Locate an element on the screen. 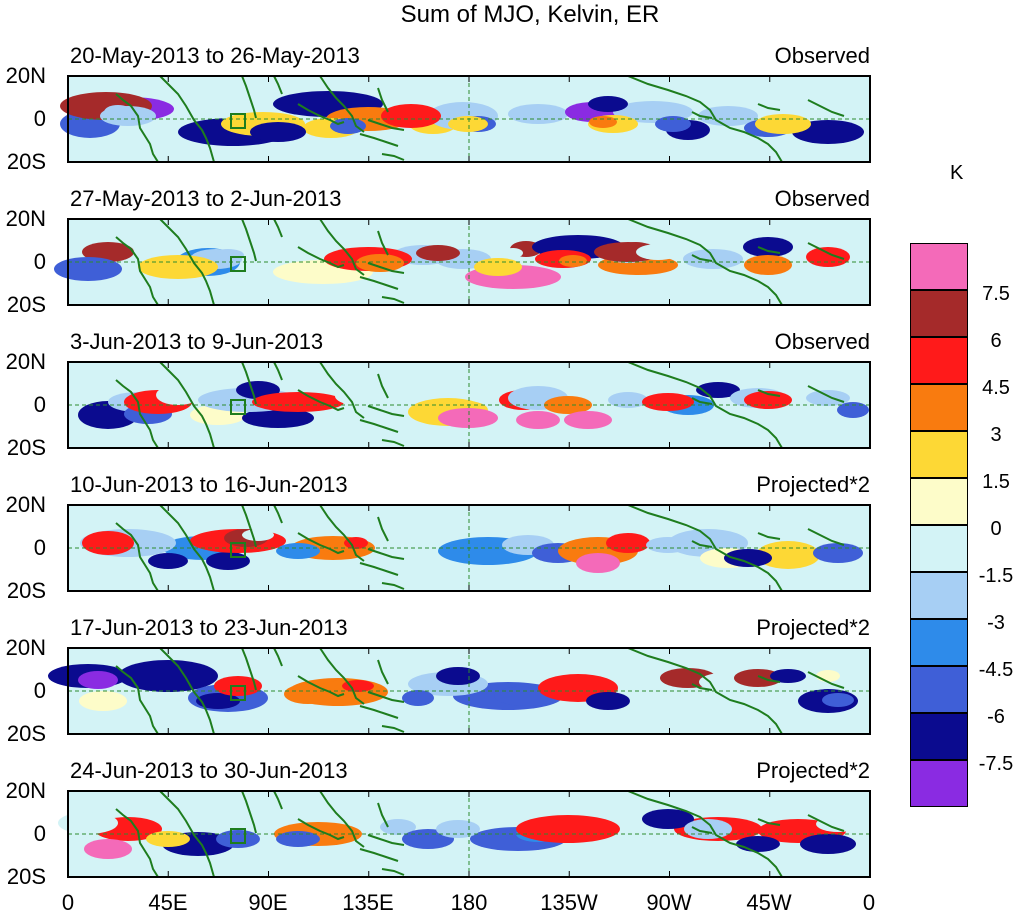 The width and height of the screenshot is (1024, 921). panel-date-range: 27-May-2013 to 2-Jun-2013 is located at coordinates (206, 198).